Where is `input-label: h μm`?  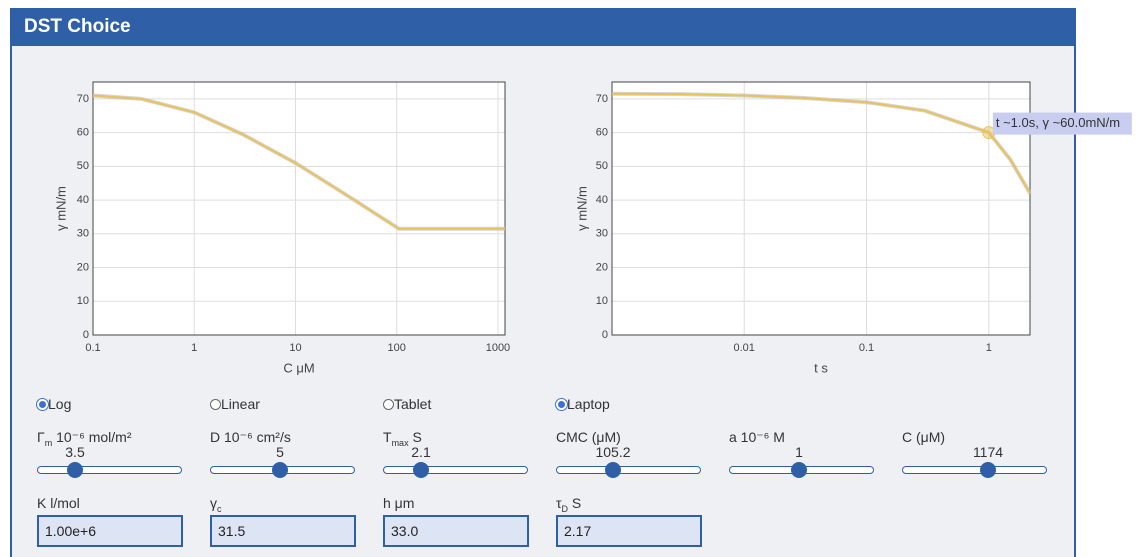
input-label: h μm is located at coordinates (399, 503).